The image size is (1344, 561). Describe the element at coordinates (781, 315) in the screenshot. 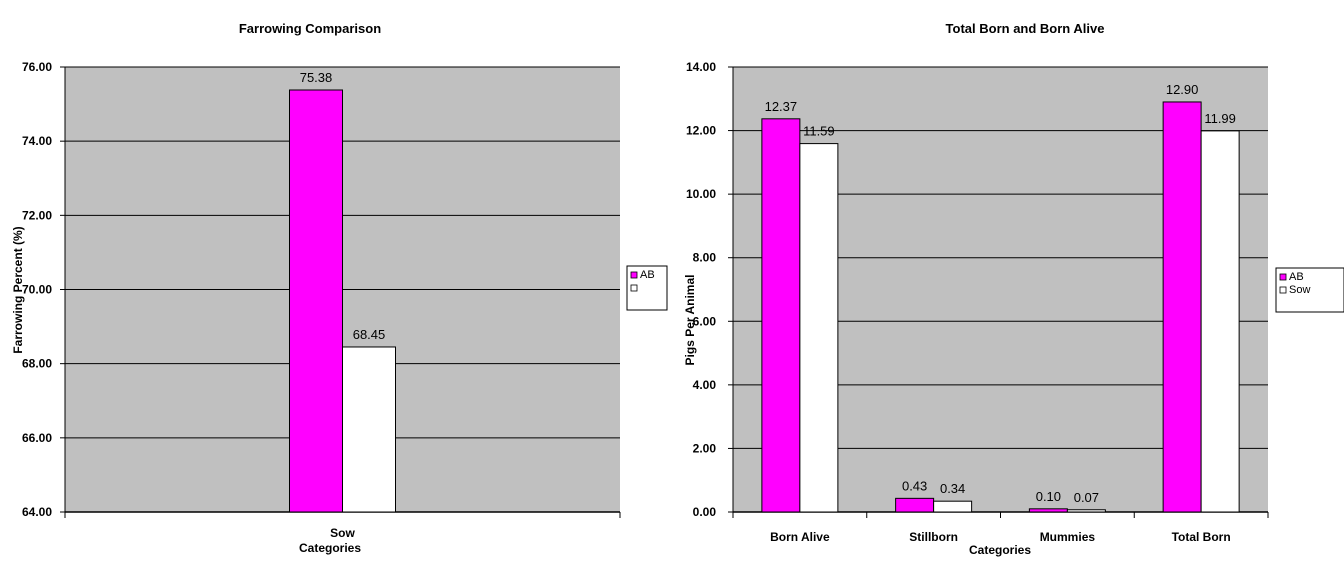

I see `bar-ab-born-alive` at that location.